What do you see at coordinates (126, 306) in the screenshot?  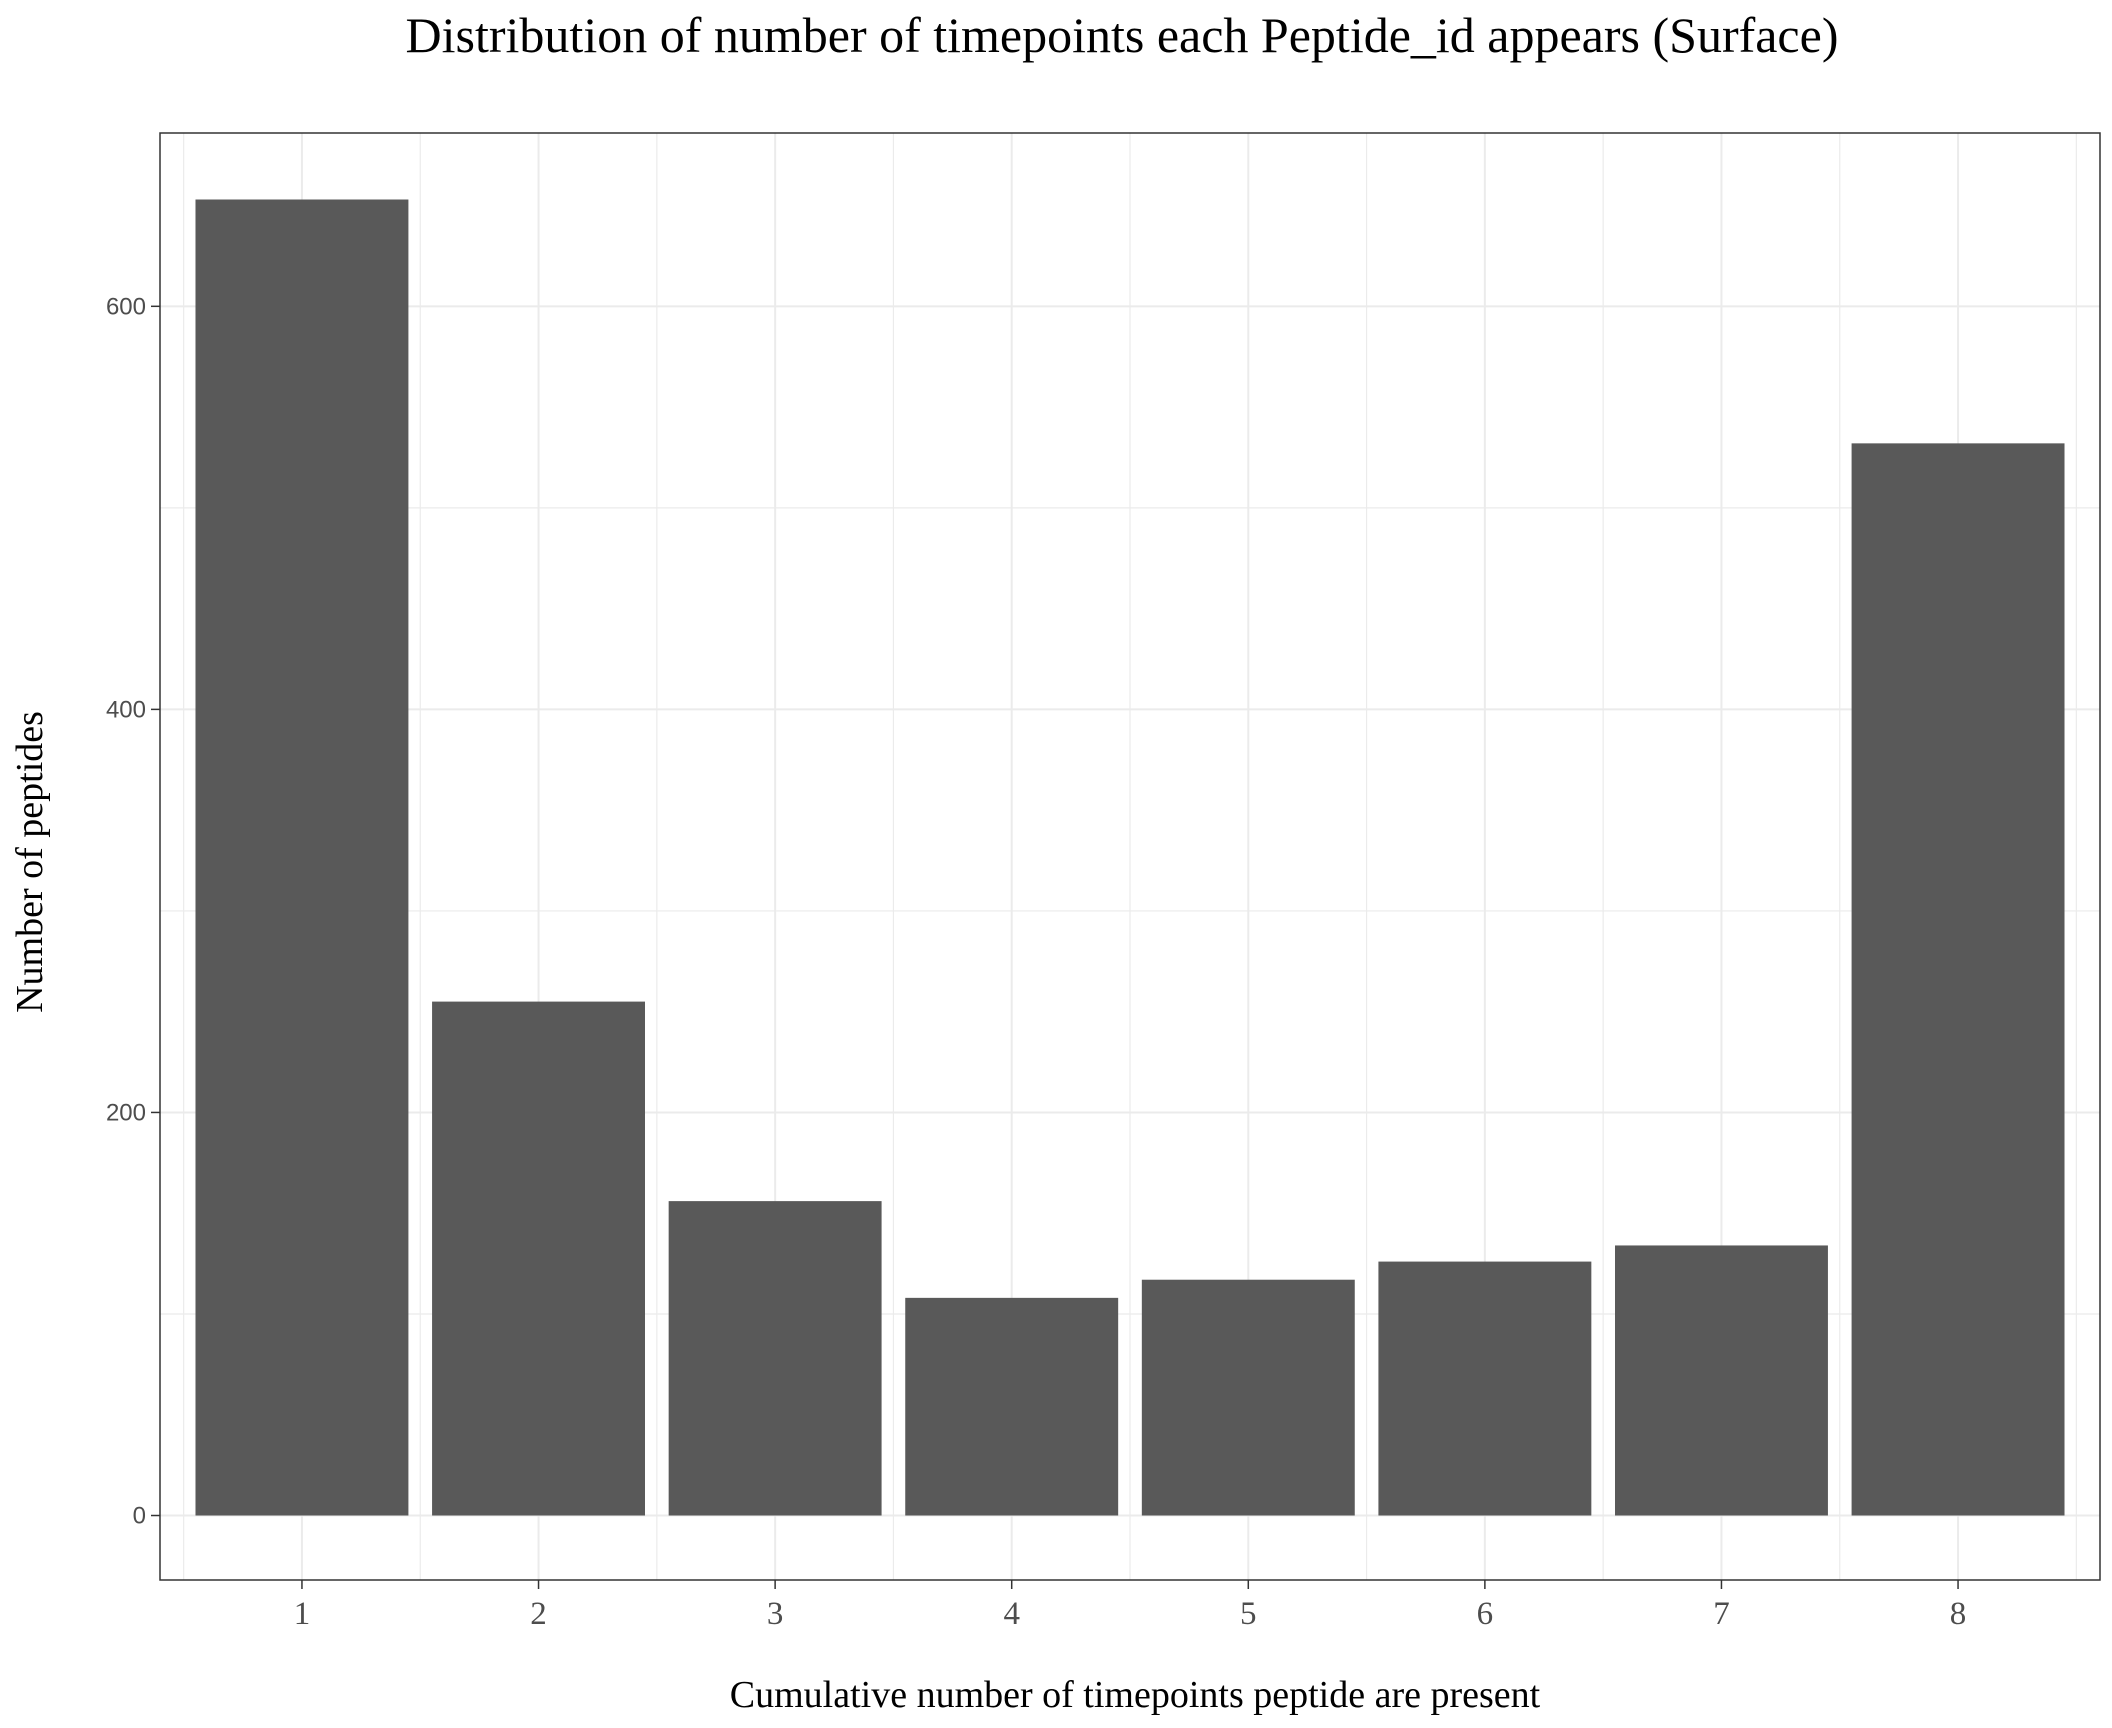 I see `y-tick-label: 600` at bounding box center [126, 306].